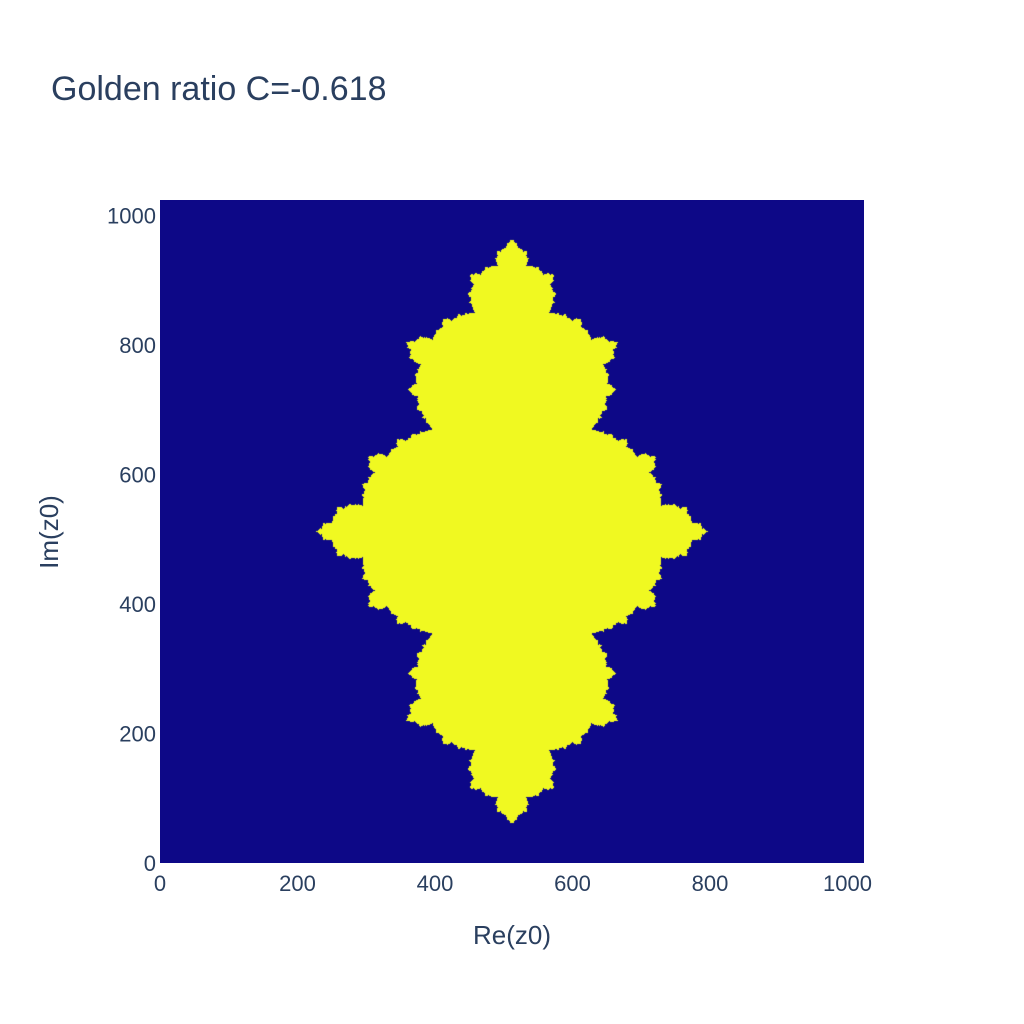  Describe the element at coordinates (572, 883) in the screenshot. I see `x-tick-label: 600` at that location.